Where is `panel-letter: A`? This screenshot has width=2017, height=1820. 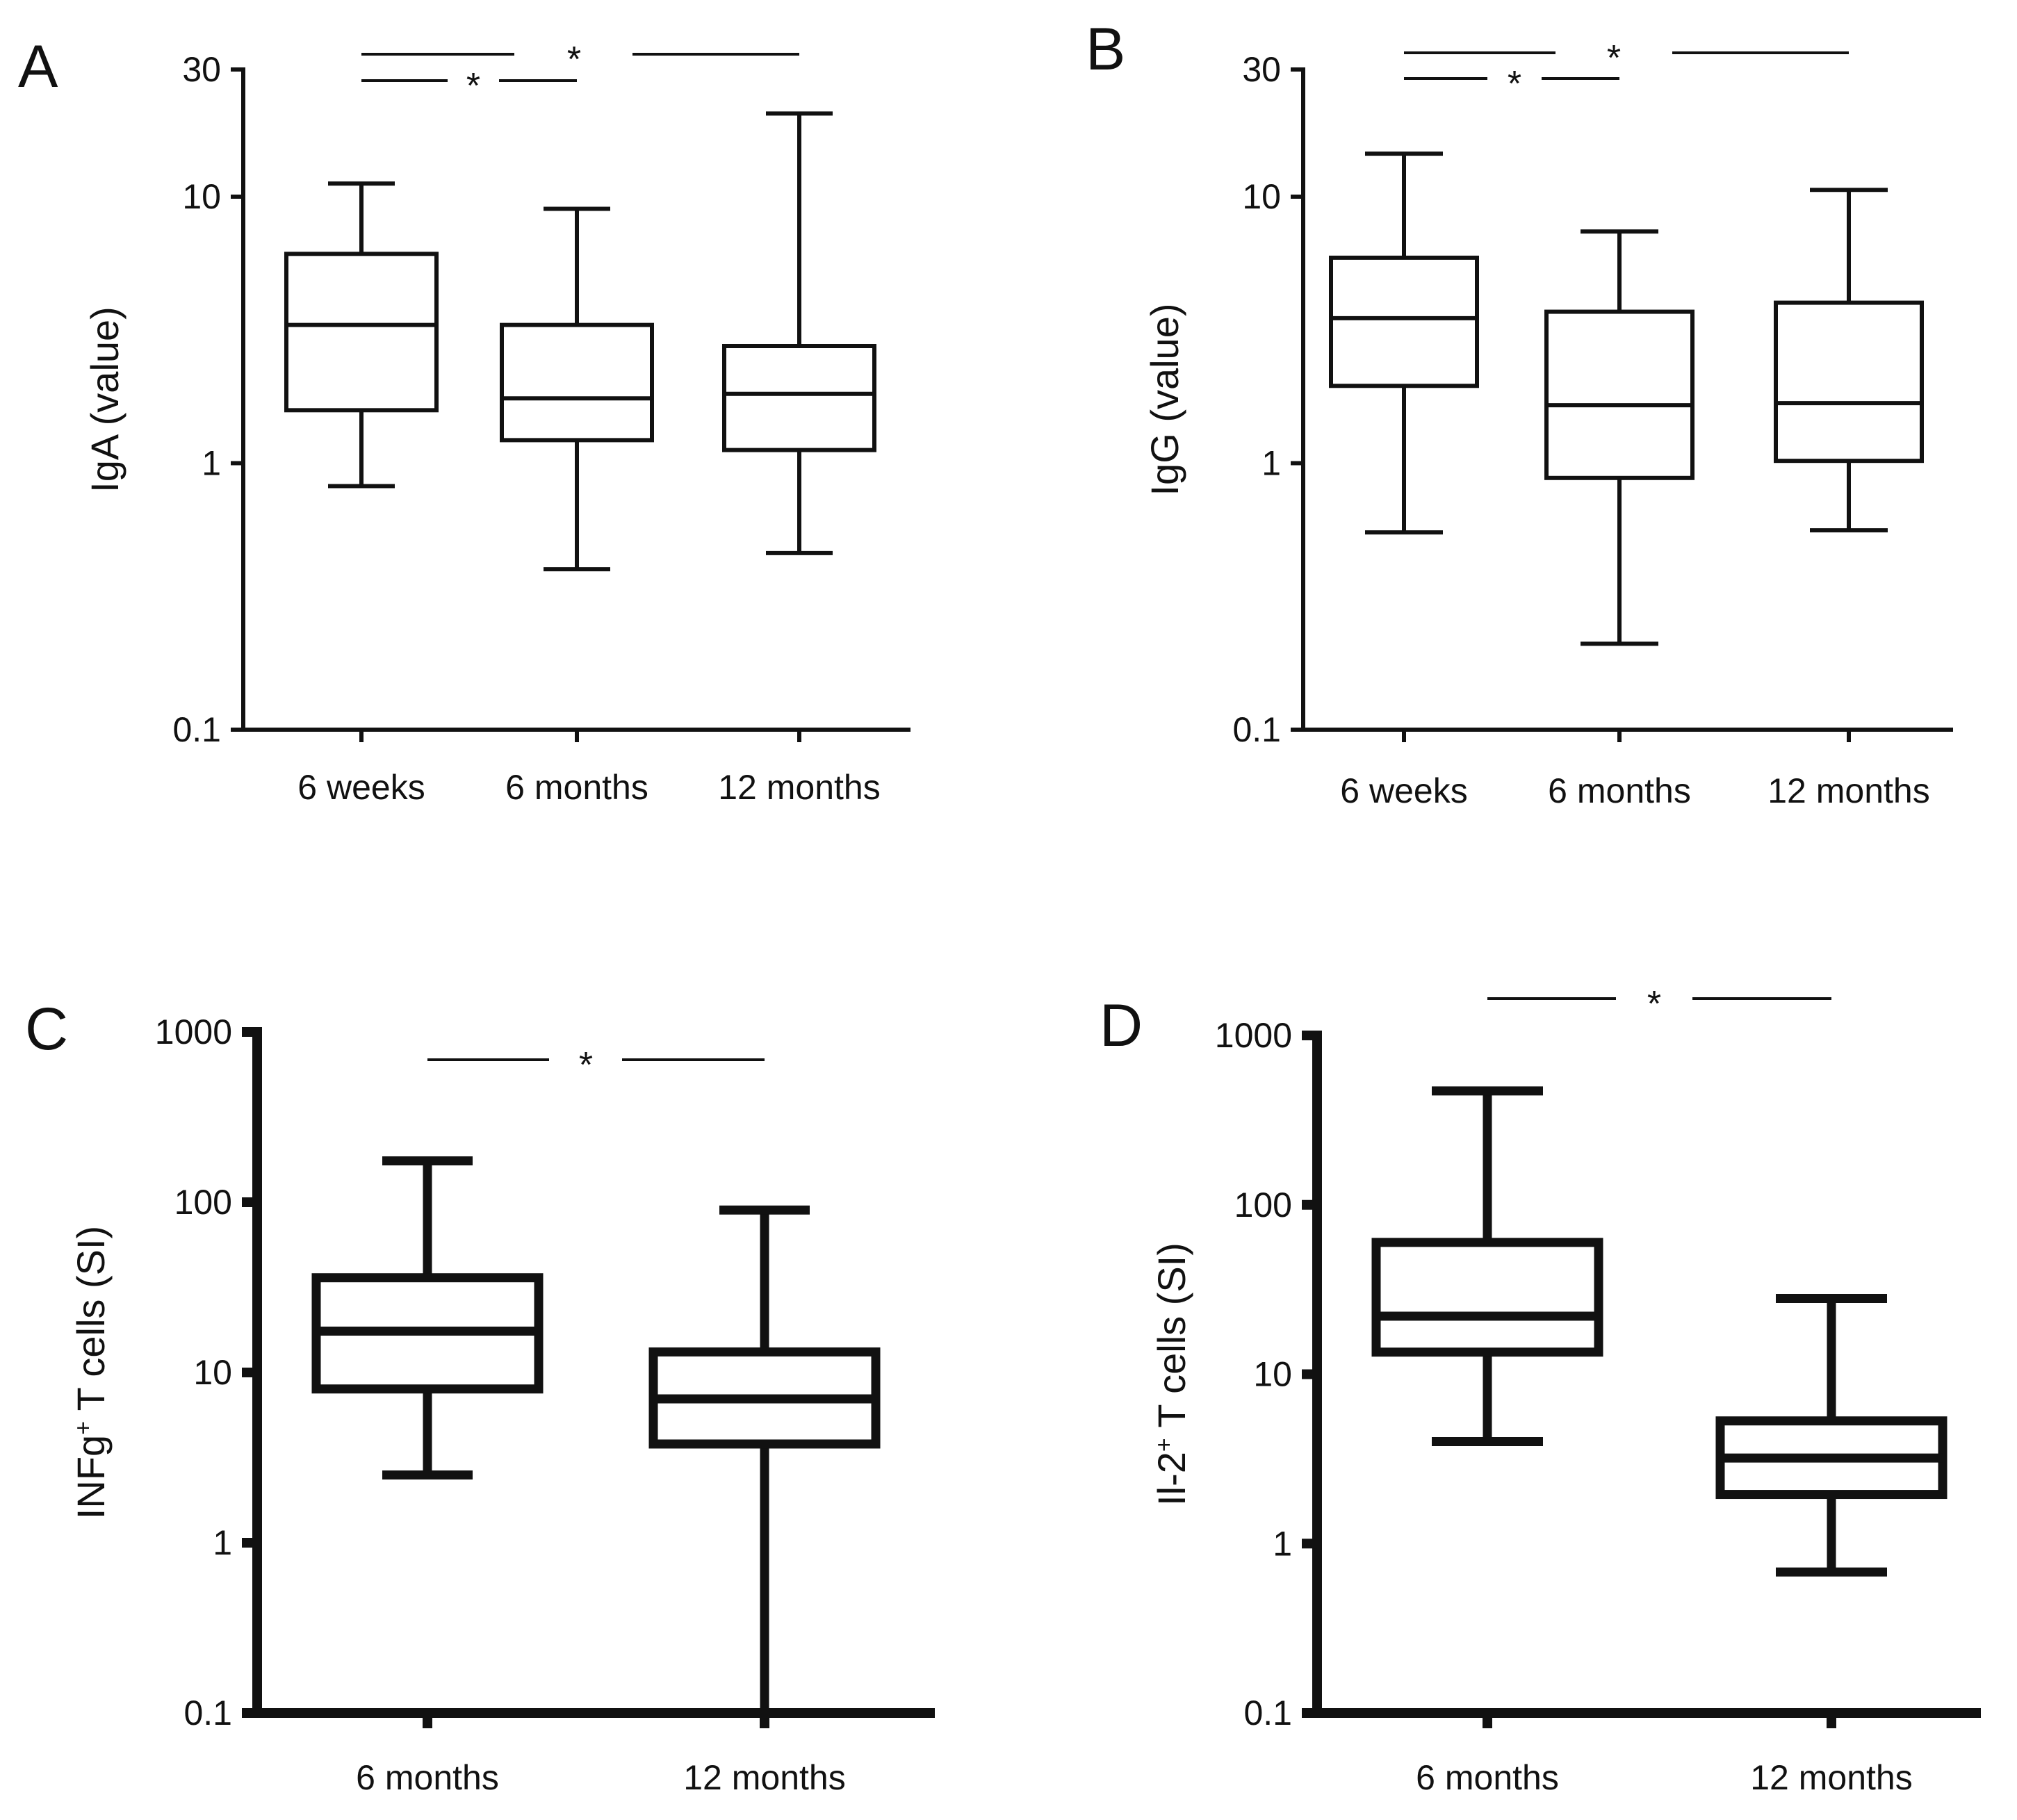
panel-letter: A is located at coordinates (38, 66).